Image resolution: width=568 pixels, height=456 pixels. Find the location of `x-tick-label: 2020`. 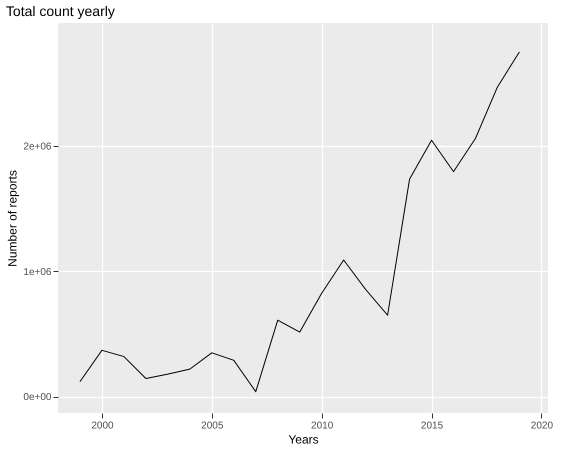

x-tick-label: 2020 is located at coordinates (542, 426).